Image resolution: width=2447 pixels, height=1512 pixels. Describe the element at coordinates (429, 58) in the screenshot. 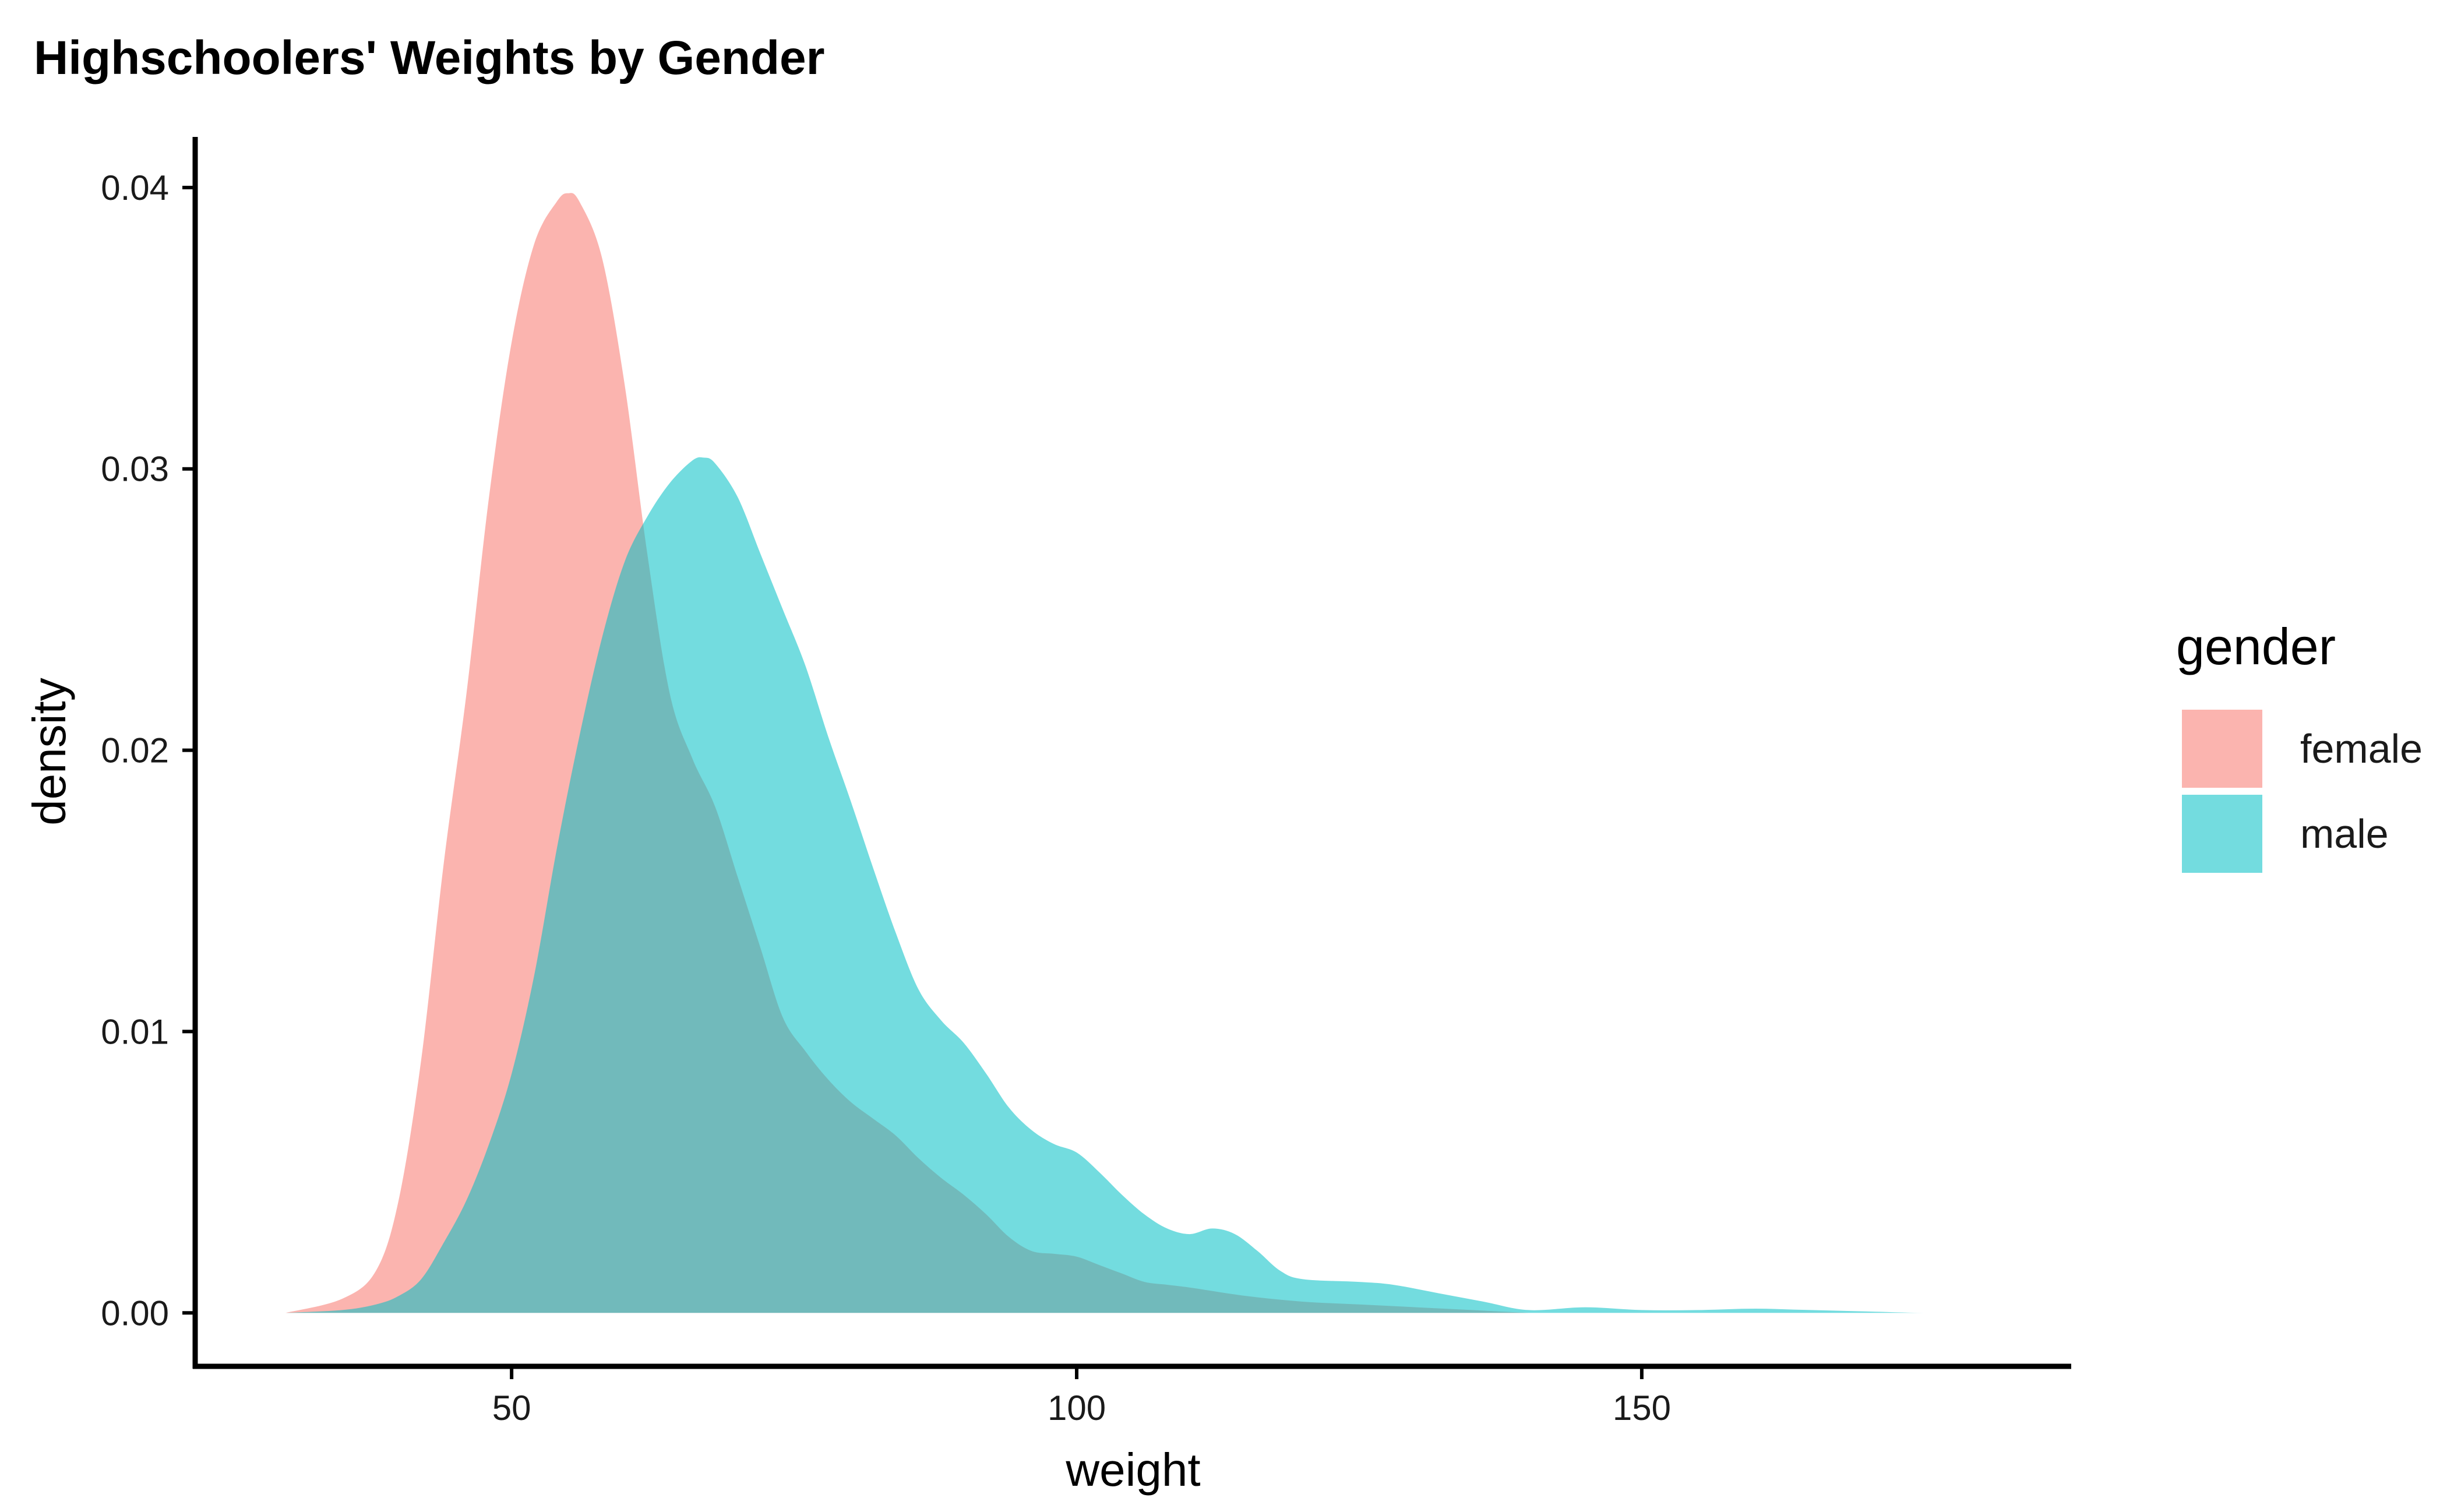

I see `chart-title: Highschoolers' Weights by Gender` at that location.